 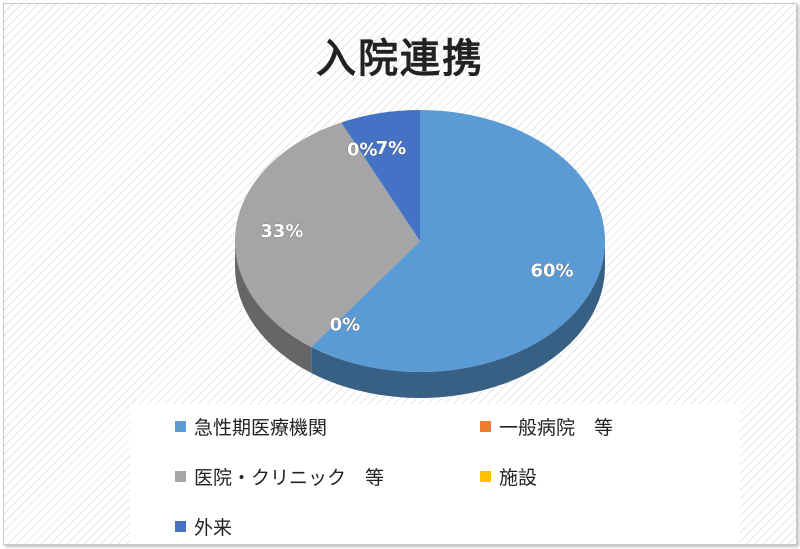 What do you see at coordinates (261, 427) in the screenshot?
I see `legend-label: 急性期医療機関` at bounding box center [261, 427].